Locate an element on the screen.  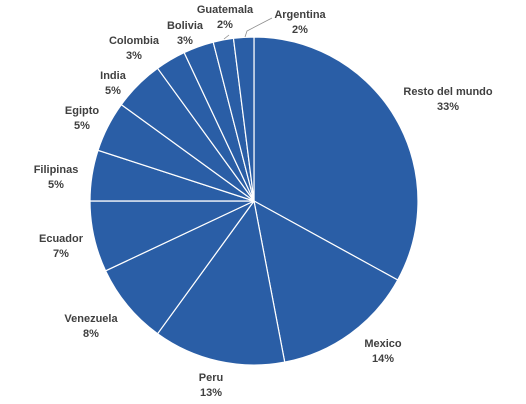
slice-label-argentina: Argentina 2% is located at coordinates (300, 22).